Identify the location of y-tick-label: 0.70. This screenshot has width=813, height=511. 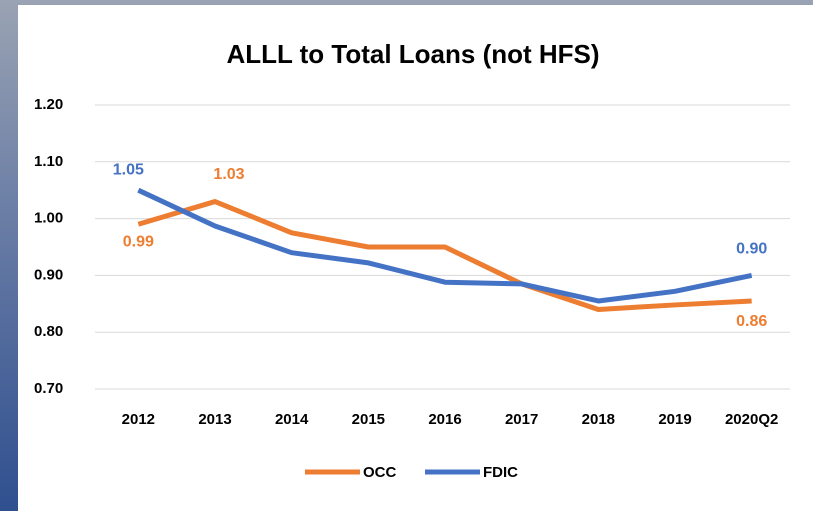
(48, 388).